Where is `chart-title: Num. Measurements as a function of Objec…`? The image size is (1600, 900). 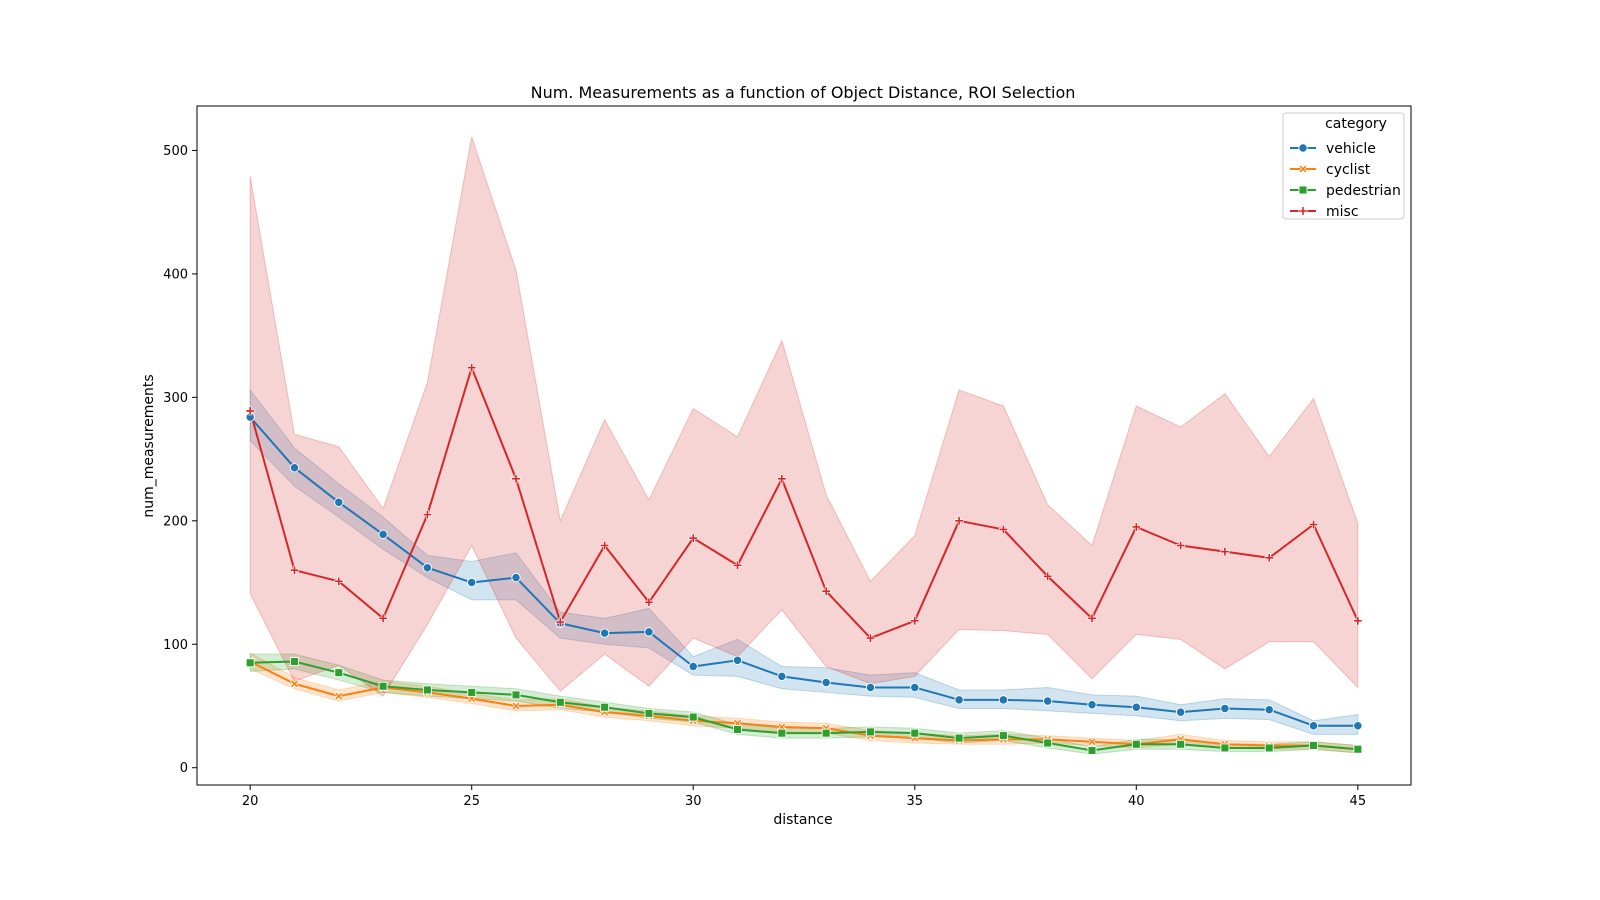 chart-title: Num. Measurements as a function of Objec… is located at coordinates (803, 92).